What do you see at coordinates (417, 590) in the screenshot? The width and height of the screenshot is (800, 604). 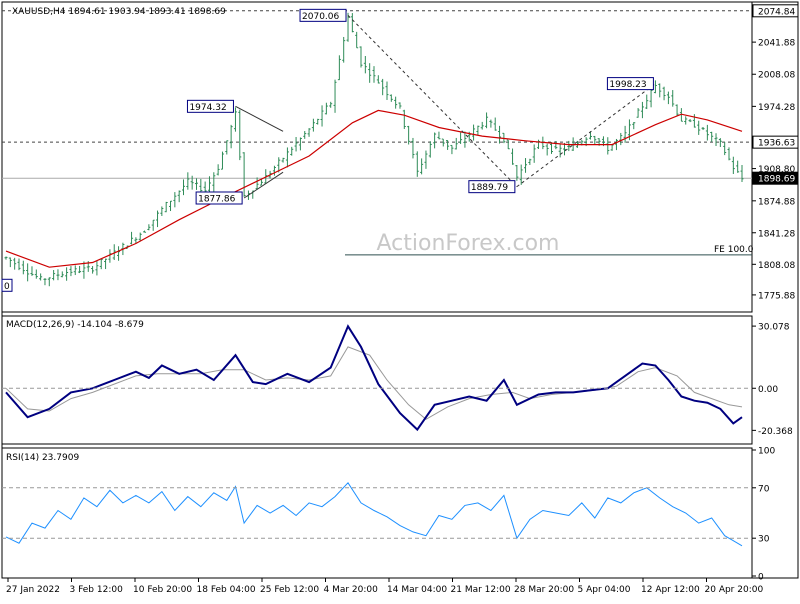 I see `x-tick-label: 14 Mar 04:00` at bounding box center [417, 590].